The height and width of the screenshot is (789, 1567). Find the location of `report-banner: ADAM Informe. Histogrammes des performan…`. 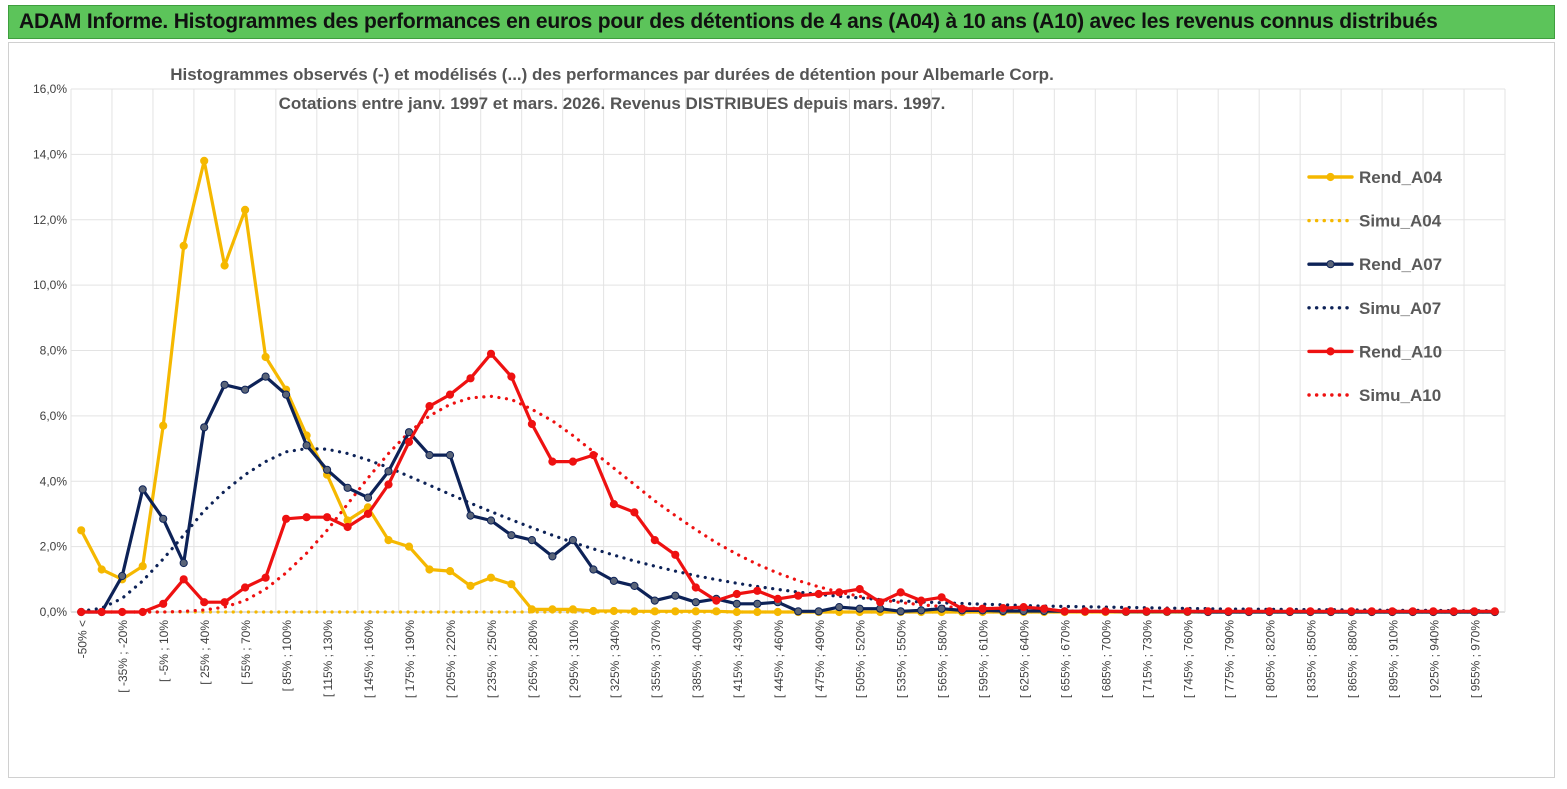

report-banner: ADAM Informe. Histogrammes des performan… is located at coordinates (781, 22).